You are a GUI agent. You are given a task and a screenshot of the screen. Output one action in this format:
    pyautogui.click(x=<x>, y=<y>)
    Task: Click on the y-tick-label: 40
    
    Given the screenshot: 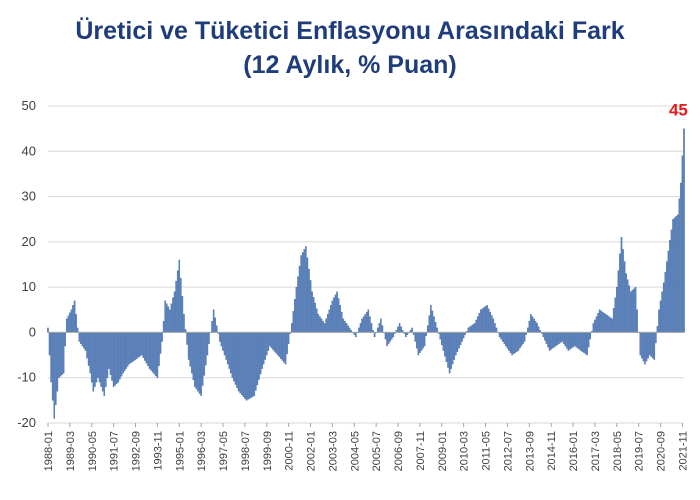 What is the action you would take?
    pyautogui.click(x=29, y=150)
    